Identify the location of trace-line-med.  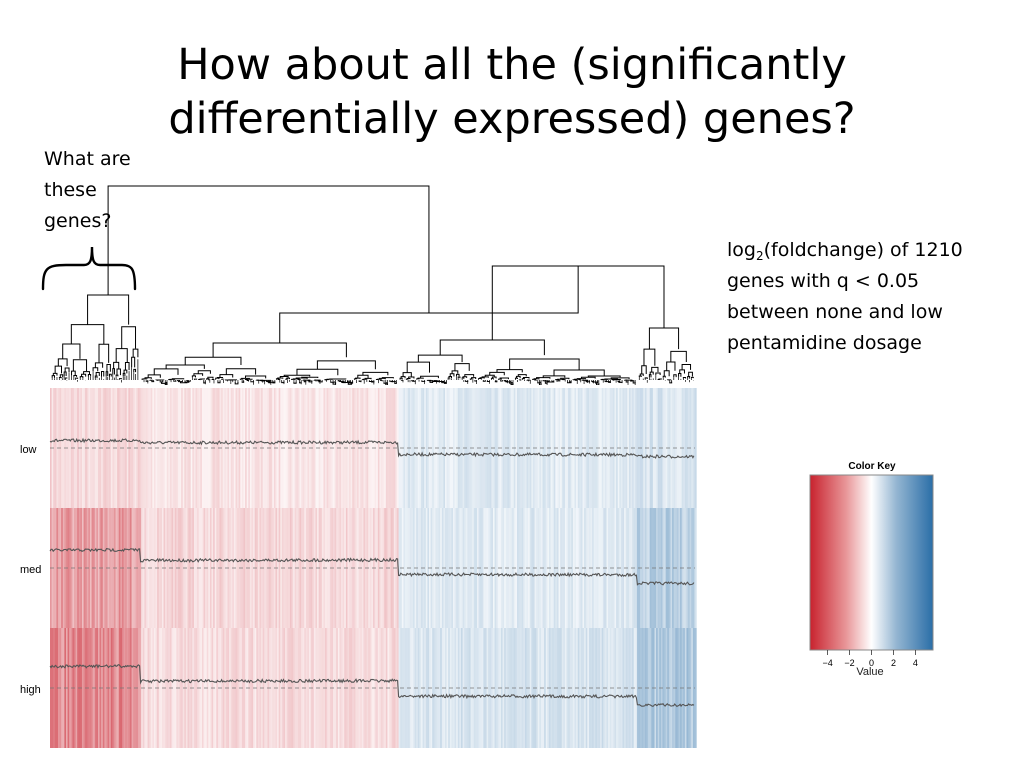
(372, 566).